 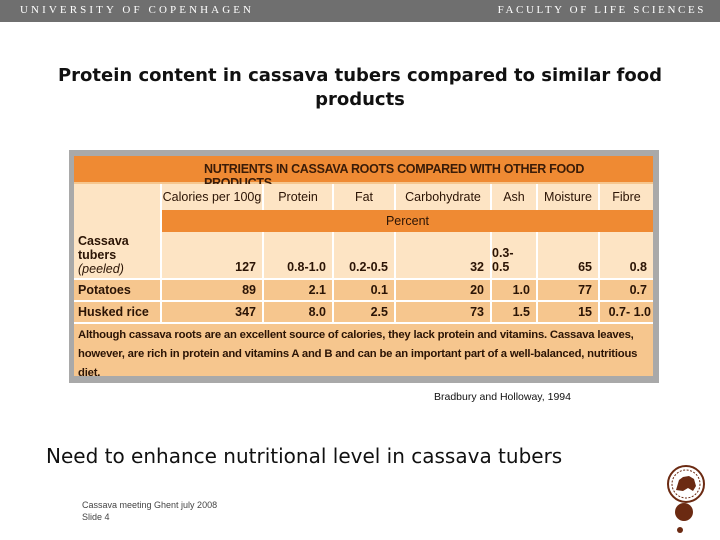 I want to click on source-citation: Bradbury and Holloway, 1994, so click(x=502, y=397).